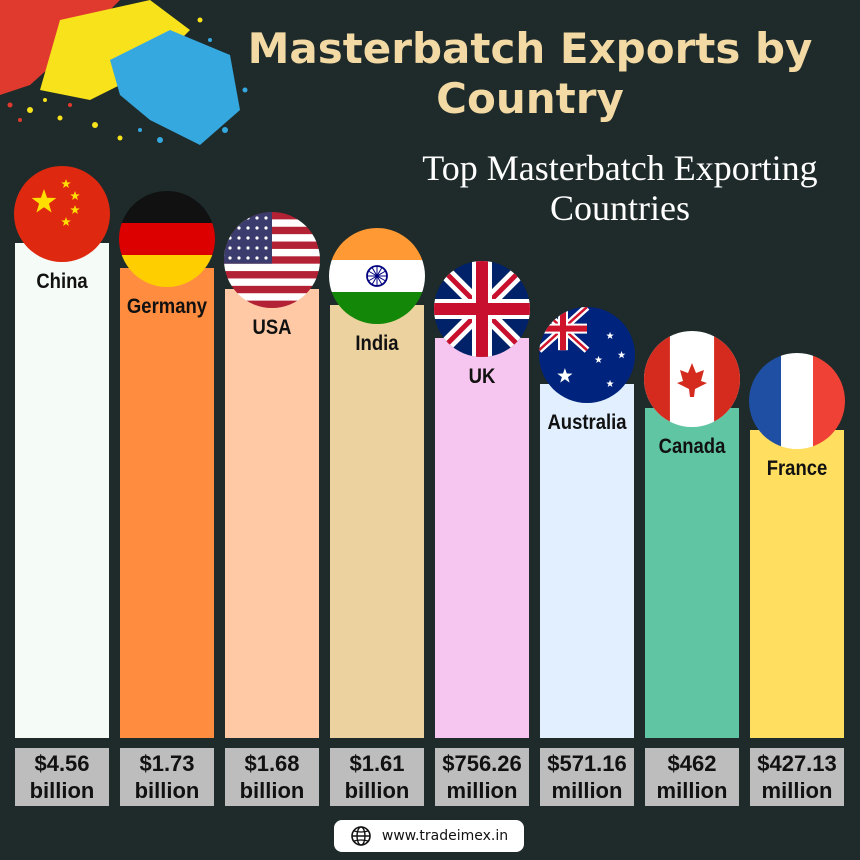 This screenshot has width=860, height=860. I want to click on bar-india, so click(377, 521).